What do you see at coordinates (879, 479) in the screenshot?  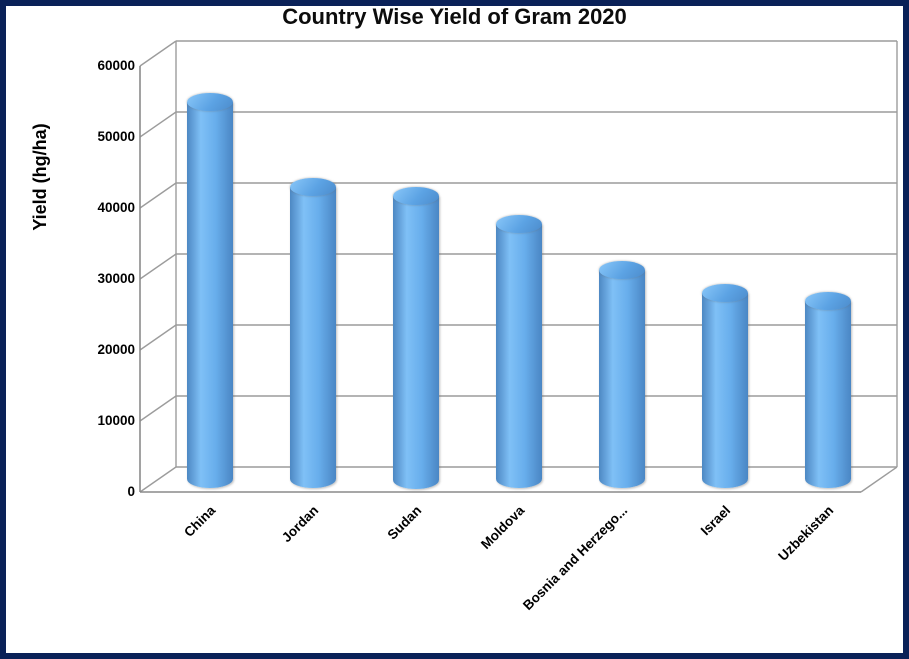 I see `floor-right-edge` at bounding box center [879, 479].